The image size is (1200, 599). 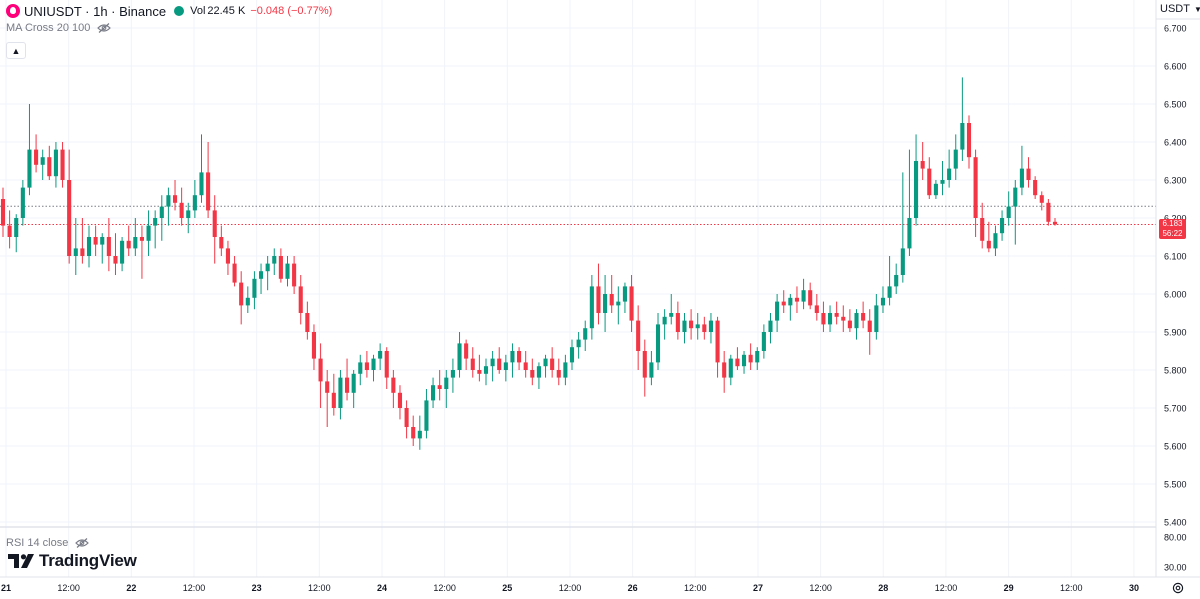 What do you see at coordinates (95, 11) in the screenshot?
I see `symbol-title: UNIUSDT · 1h · Binance` at bounding box center [95, 11].